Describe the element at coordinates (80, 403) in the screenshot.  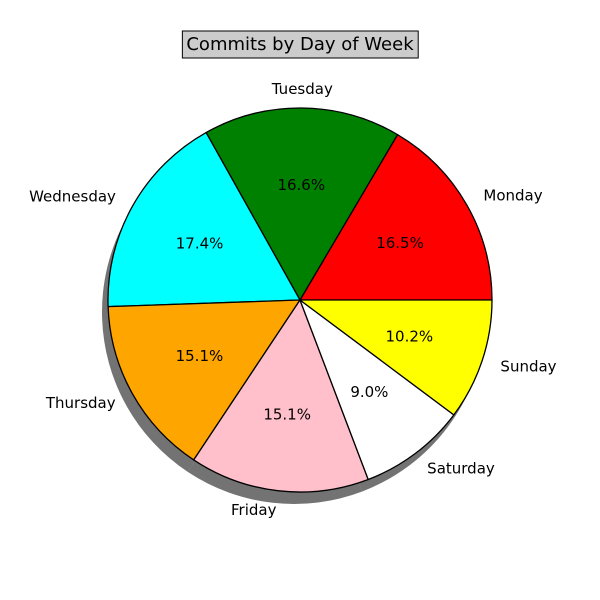
I see `pie-label-thursday: Thursday` at that location.